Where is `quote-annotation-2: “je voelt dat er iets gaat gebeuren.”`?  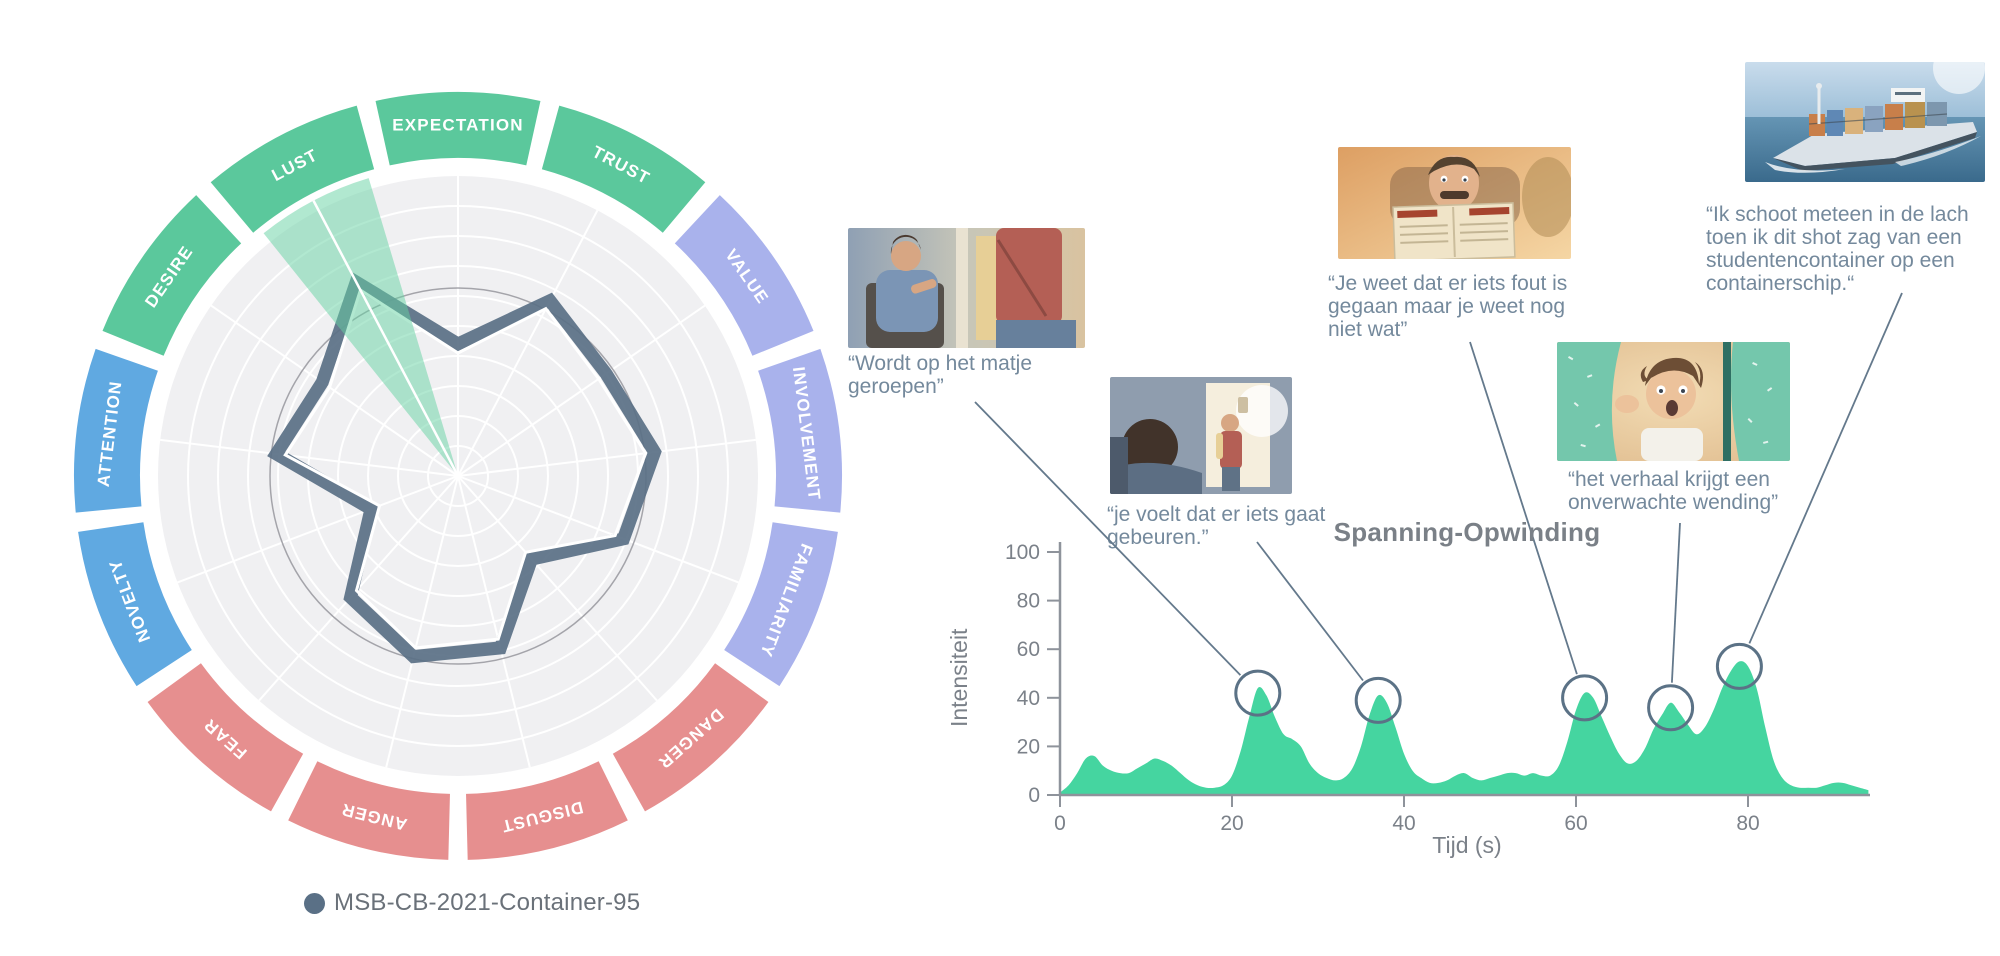 quote-annotation-2: “je voelt dat er iets gaat gebeuren.” is located at coordinates (1216, 526).